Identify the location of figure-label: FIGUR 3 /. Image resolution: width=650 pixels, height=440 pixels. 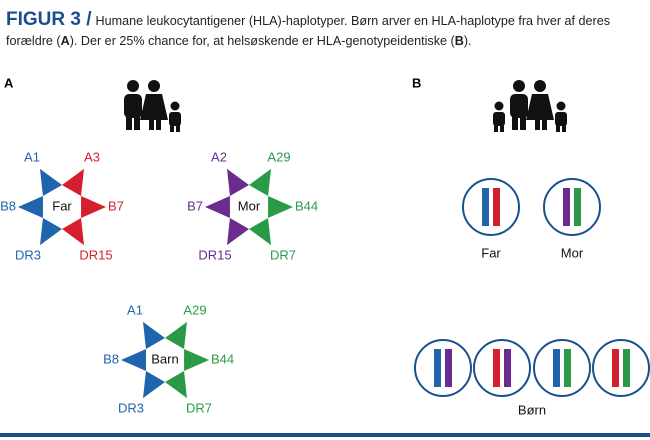
(49, 19).